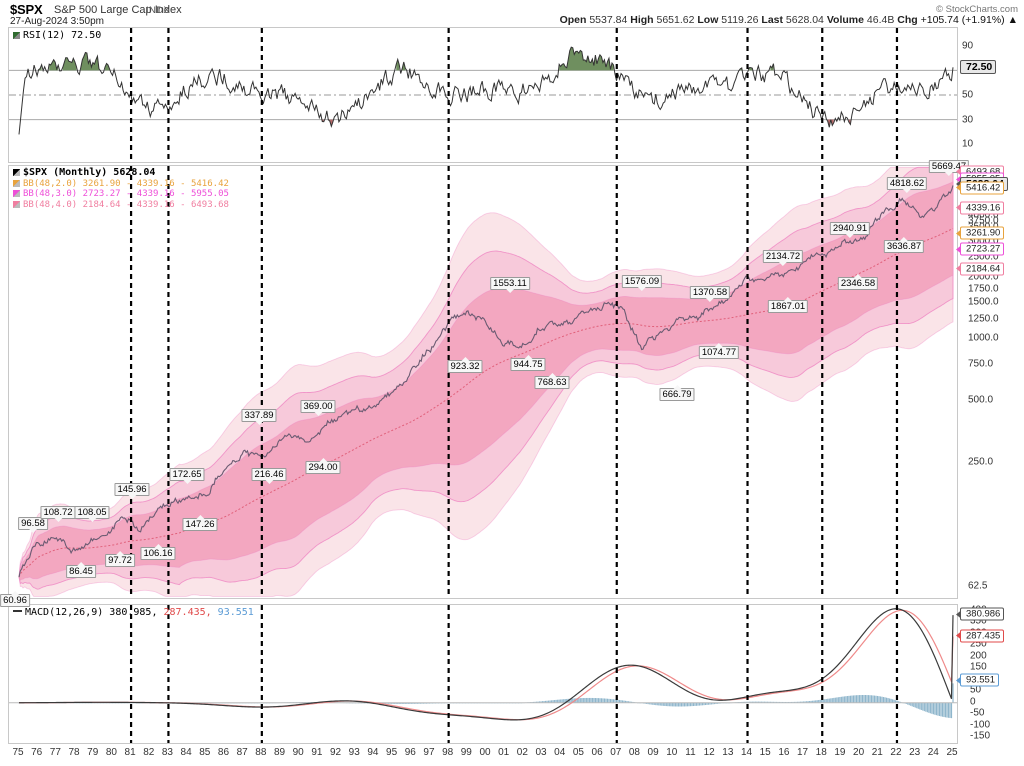  Describe the element at coordinates (978, 67) in the screenshot. I see `rsi-value-callout: 72.50` at that location.